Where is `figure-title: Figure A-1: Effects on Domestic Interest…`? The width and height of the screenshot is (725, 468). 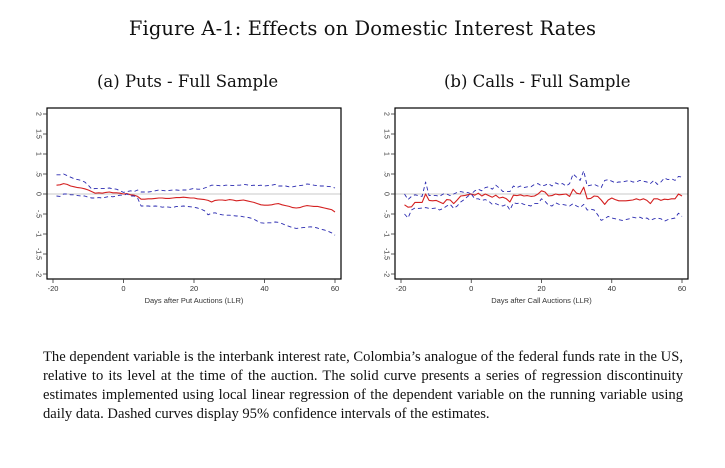
figure-title: Figure A-1: Effects on Domestic Interest… is located at coordinates (362, 28).